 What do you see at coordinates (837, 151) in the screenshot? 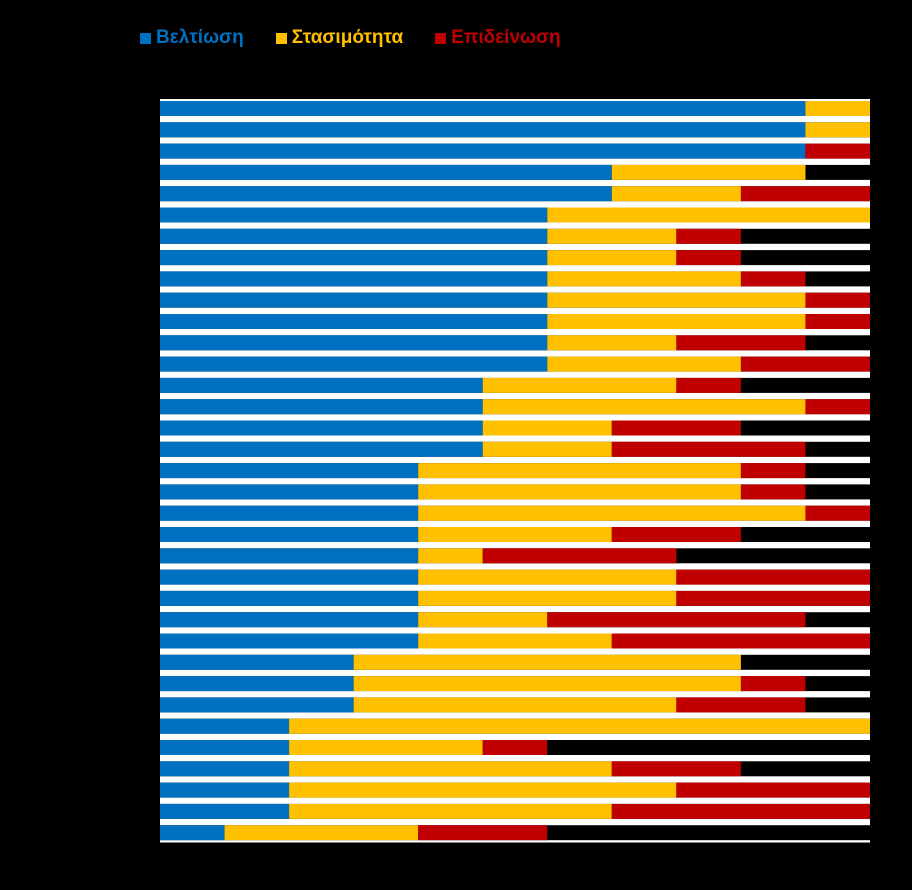
I see `bar-segment-s2-r2` at bounding box center [837, 151].